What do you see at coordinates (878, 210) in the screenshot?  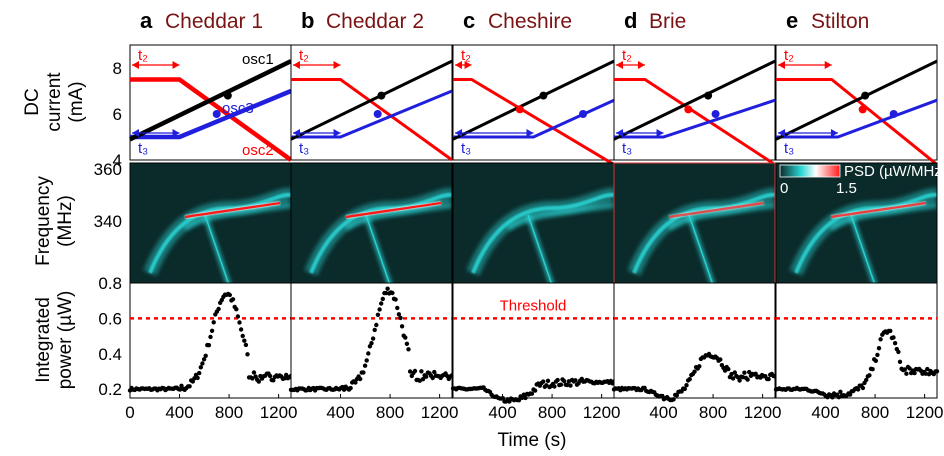 I see `locked-band` at bounding box center [878, 210].